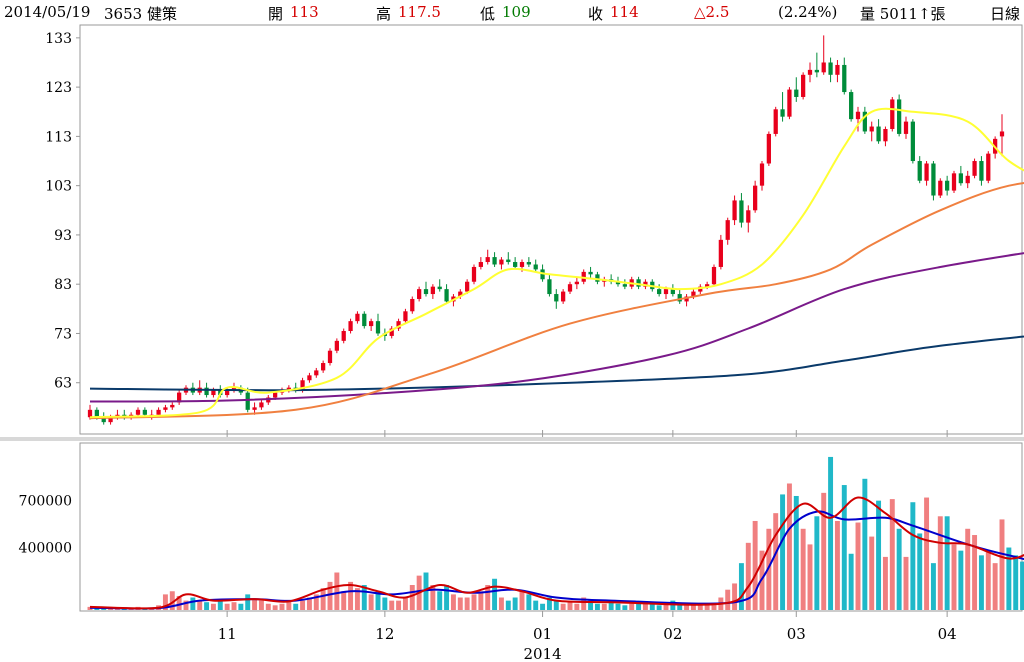  I want to click on price-tick-label: 83, so click(63, 285).